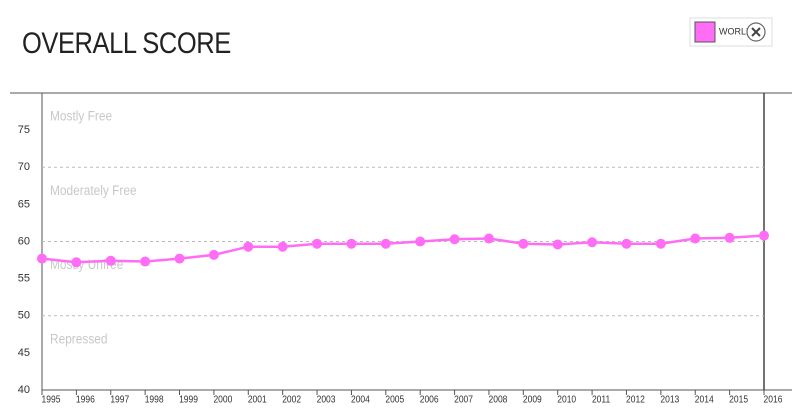 Image resolution: width=800 pixels, height=411 pixels. I want to click on y-tick-label: 70, so click(24, 167).